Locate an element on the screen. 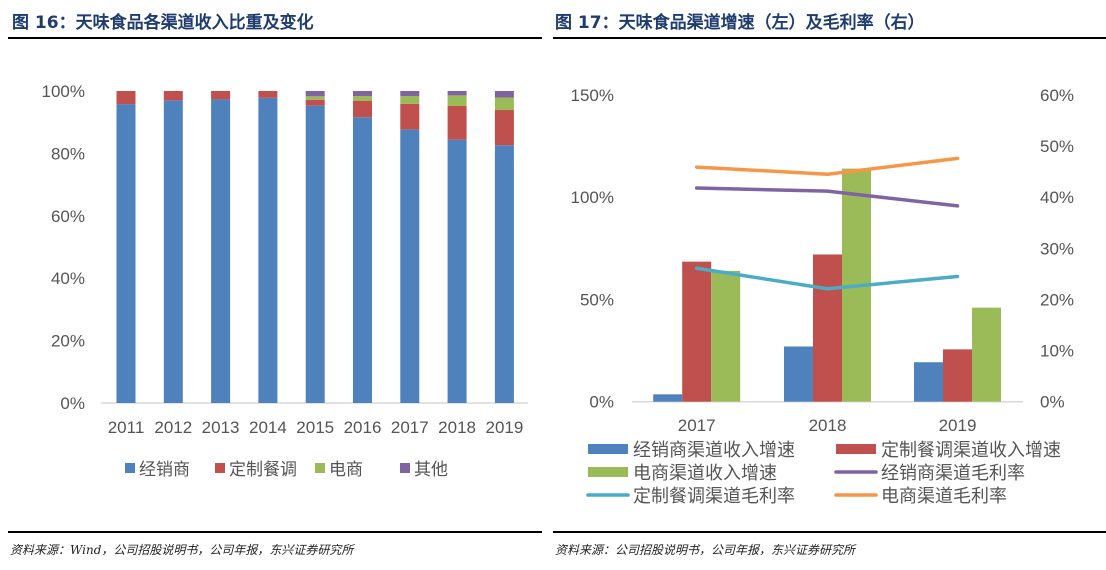 This screenshot has height=570, width=1106. bar-定制餐调渠道收入增速-2018 is located at coordinates (827, 328).